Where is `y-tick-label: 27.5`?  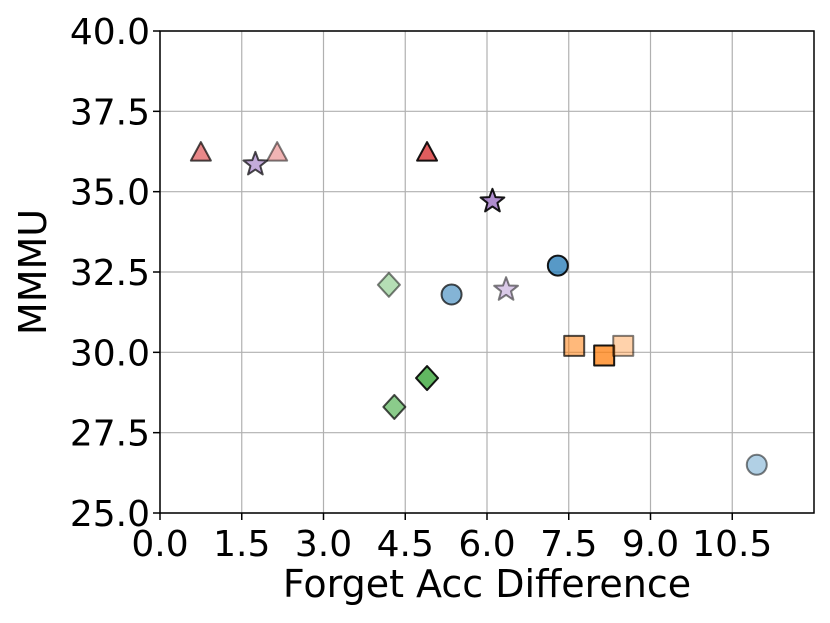 y-tick-label: 27.5 is located at coordinates (110, 434).